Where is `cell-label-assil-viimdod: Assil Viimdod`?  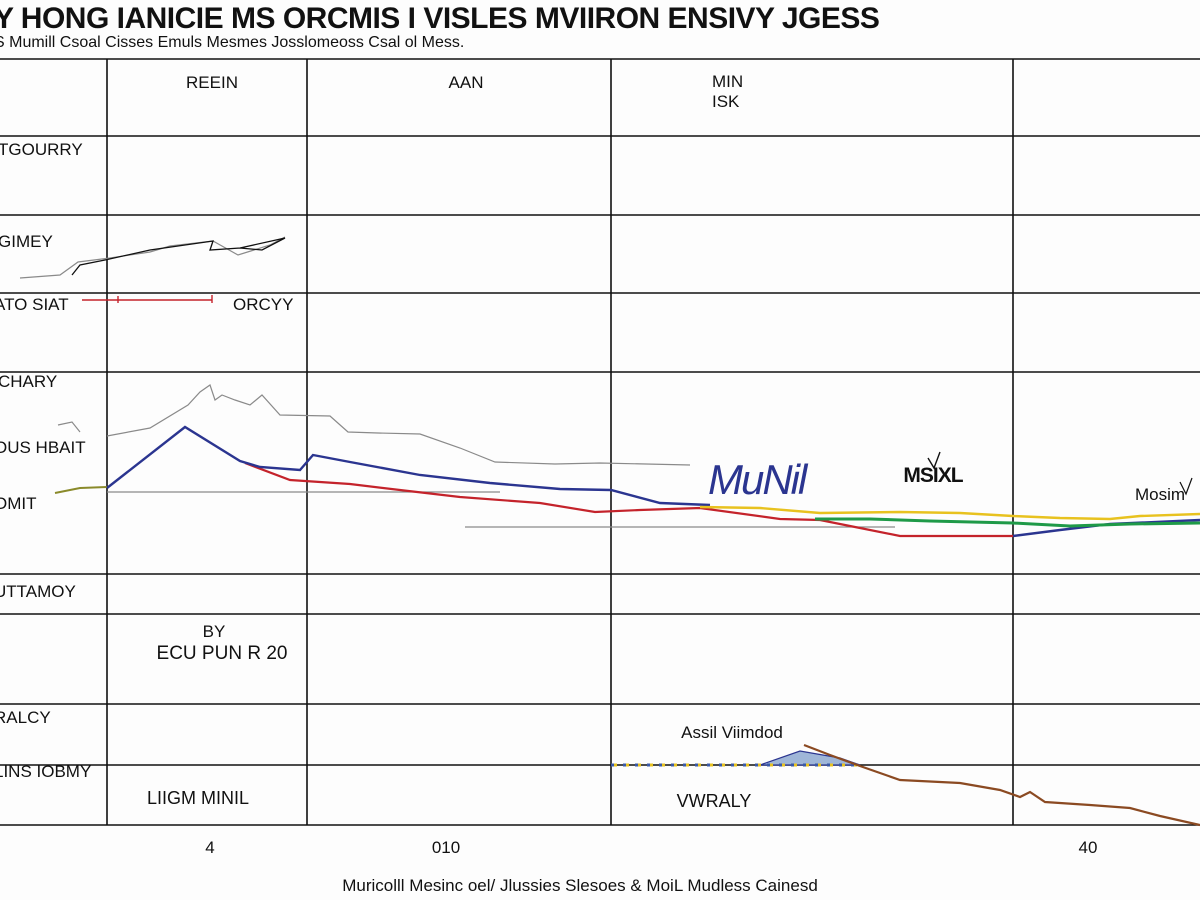
cell-label-assil-viimdod: Assil Viimdod is located at coordinates (732, 732).